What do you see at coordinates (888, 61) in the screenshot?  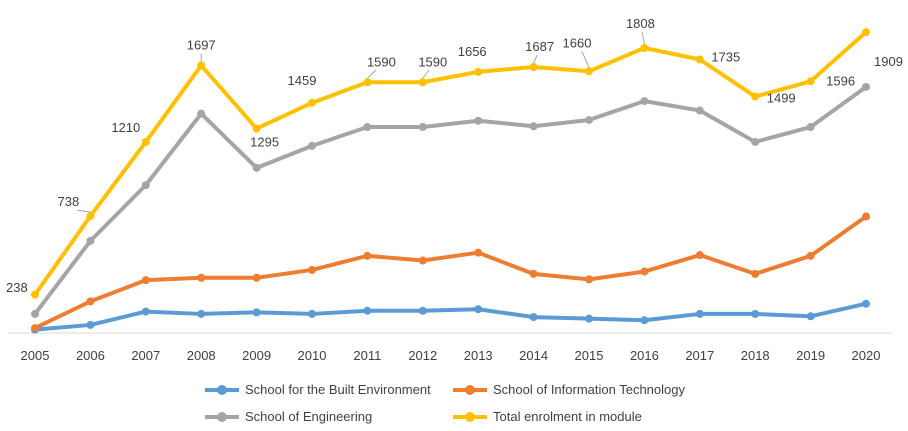 I see `data-label: 1909` at bounding box center [888, 61].